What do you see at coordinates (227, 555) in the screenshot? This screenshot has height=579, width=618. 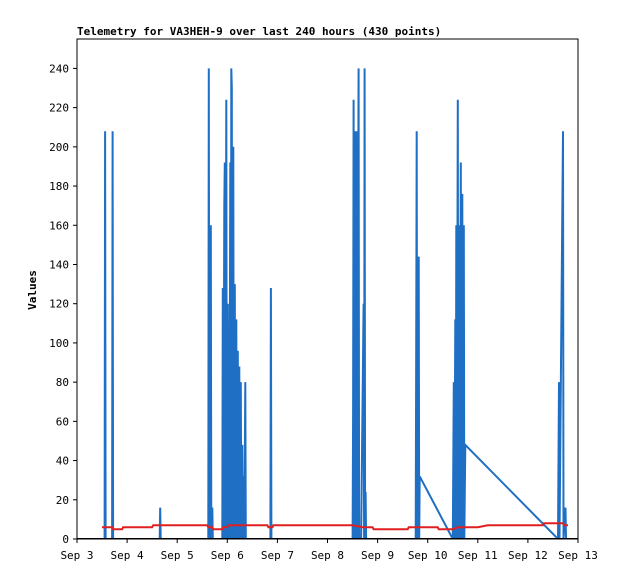 I see `x-tick-label: Sep 6` at bounding box center [227, 555].